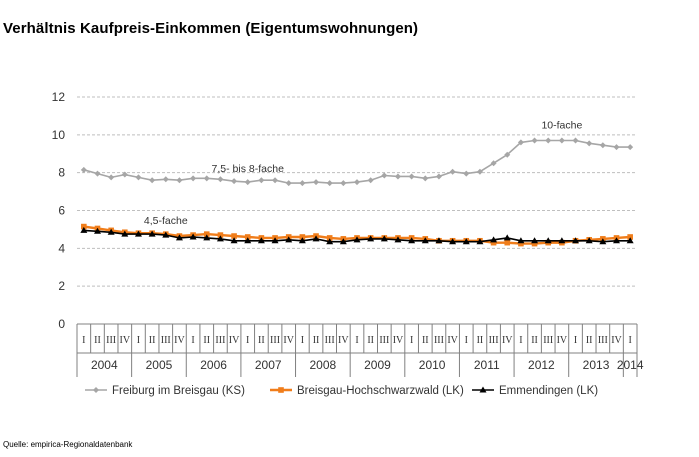  I want to click on legend-label: Emmendingen (LK), so click(548, 391).